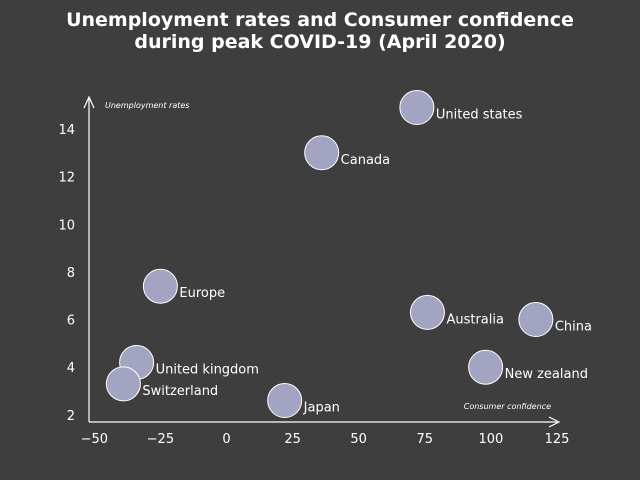 The width and height of the screenshot is (640, 480). What do you see at coordinates (321, 408) in the screenshot?
I see `data-point-label: Japan` at bounding box center [321, 408].